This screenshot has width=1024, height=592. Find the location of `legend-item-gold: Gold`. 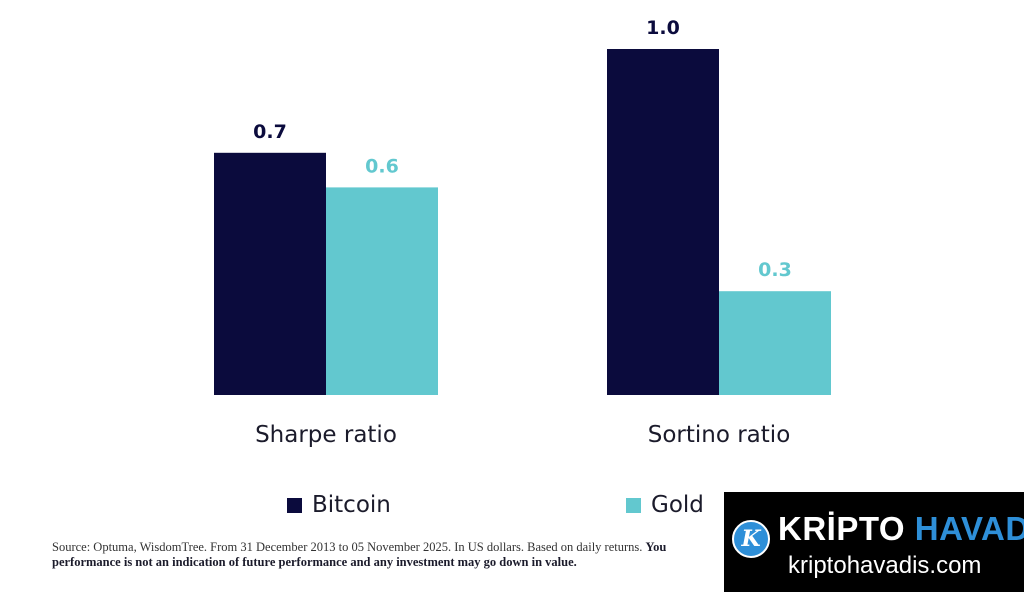

legend-item-gold: Gold is located at coordinates (665, 505).